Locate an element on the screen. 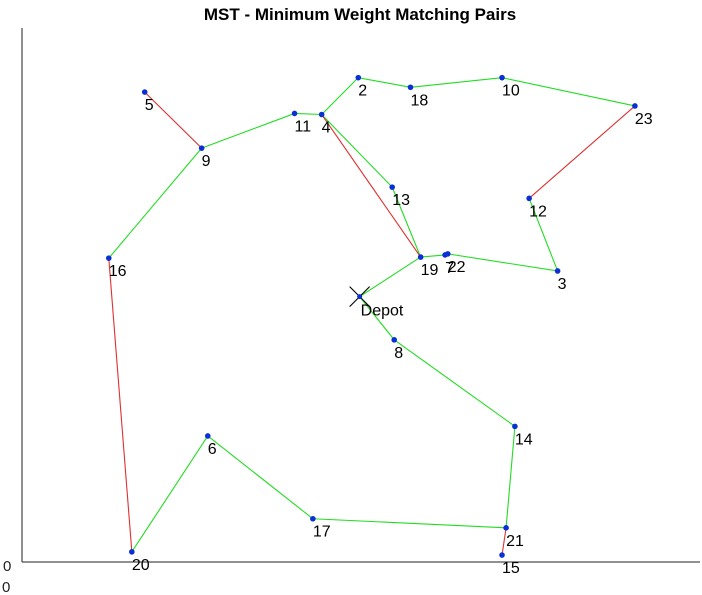 Image resolution: width=702 pixels, height=595 pixels. node-16-point is located at coordinates (108, 258).